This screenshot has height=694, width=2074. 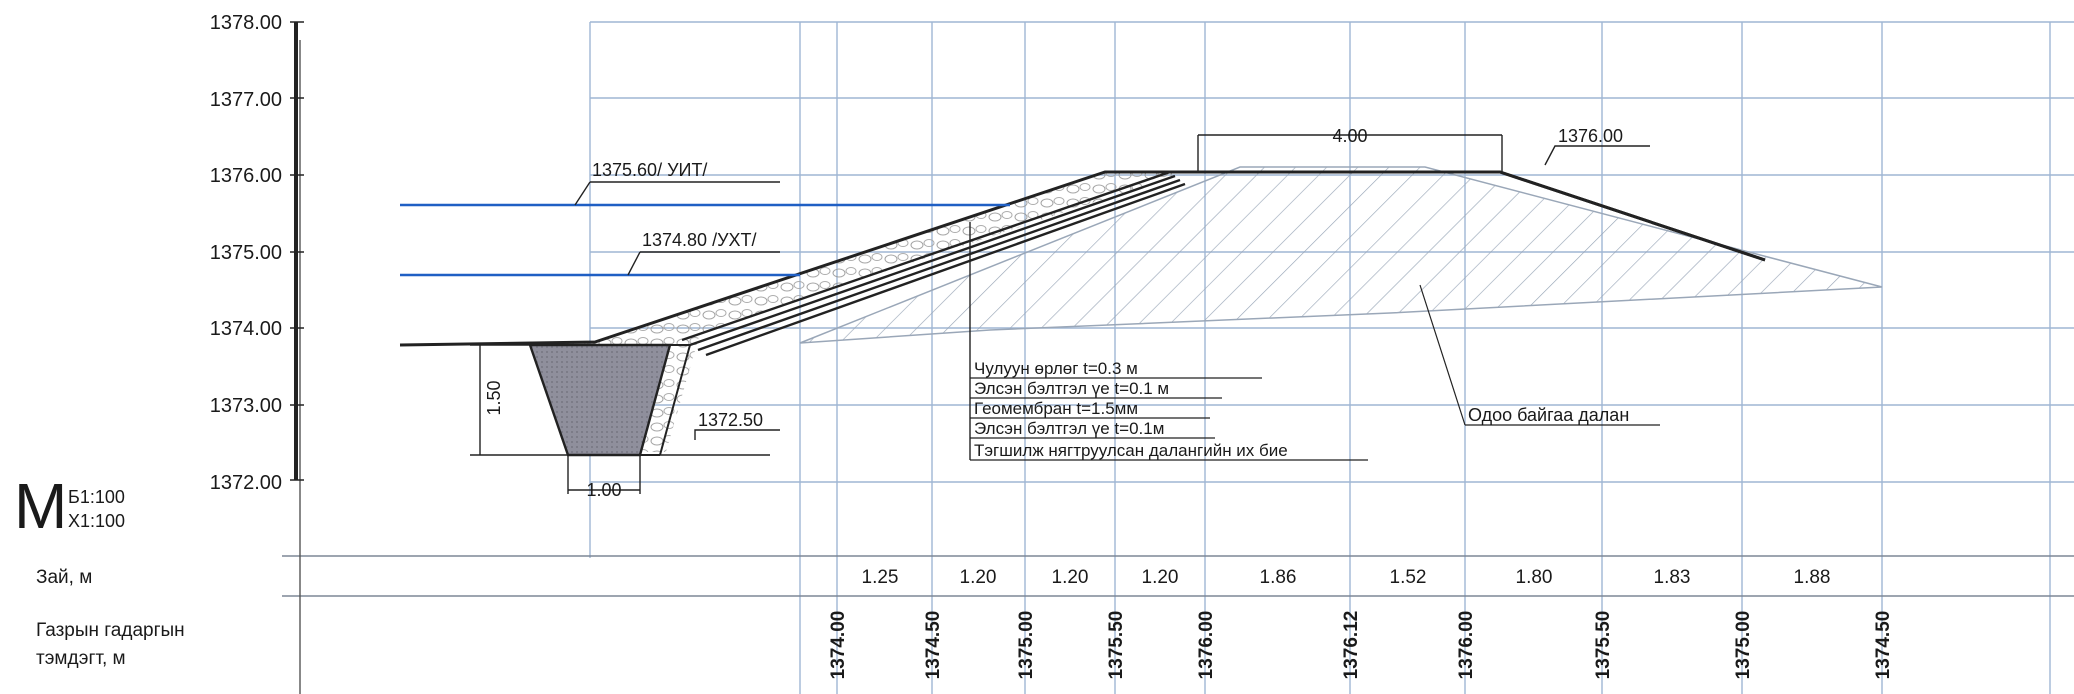 I want to click on layer-label: Элсэн бэлтгэл үе t=0.1м, so click(x=1069, y=428).